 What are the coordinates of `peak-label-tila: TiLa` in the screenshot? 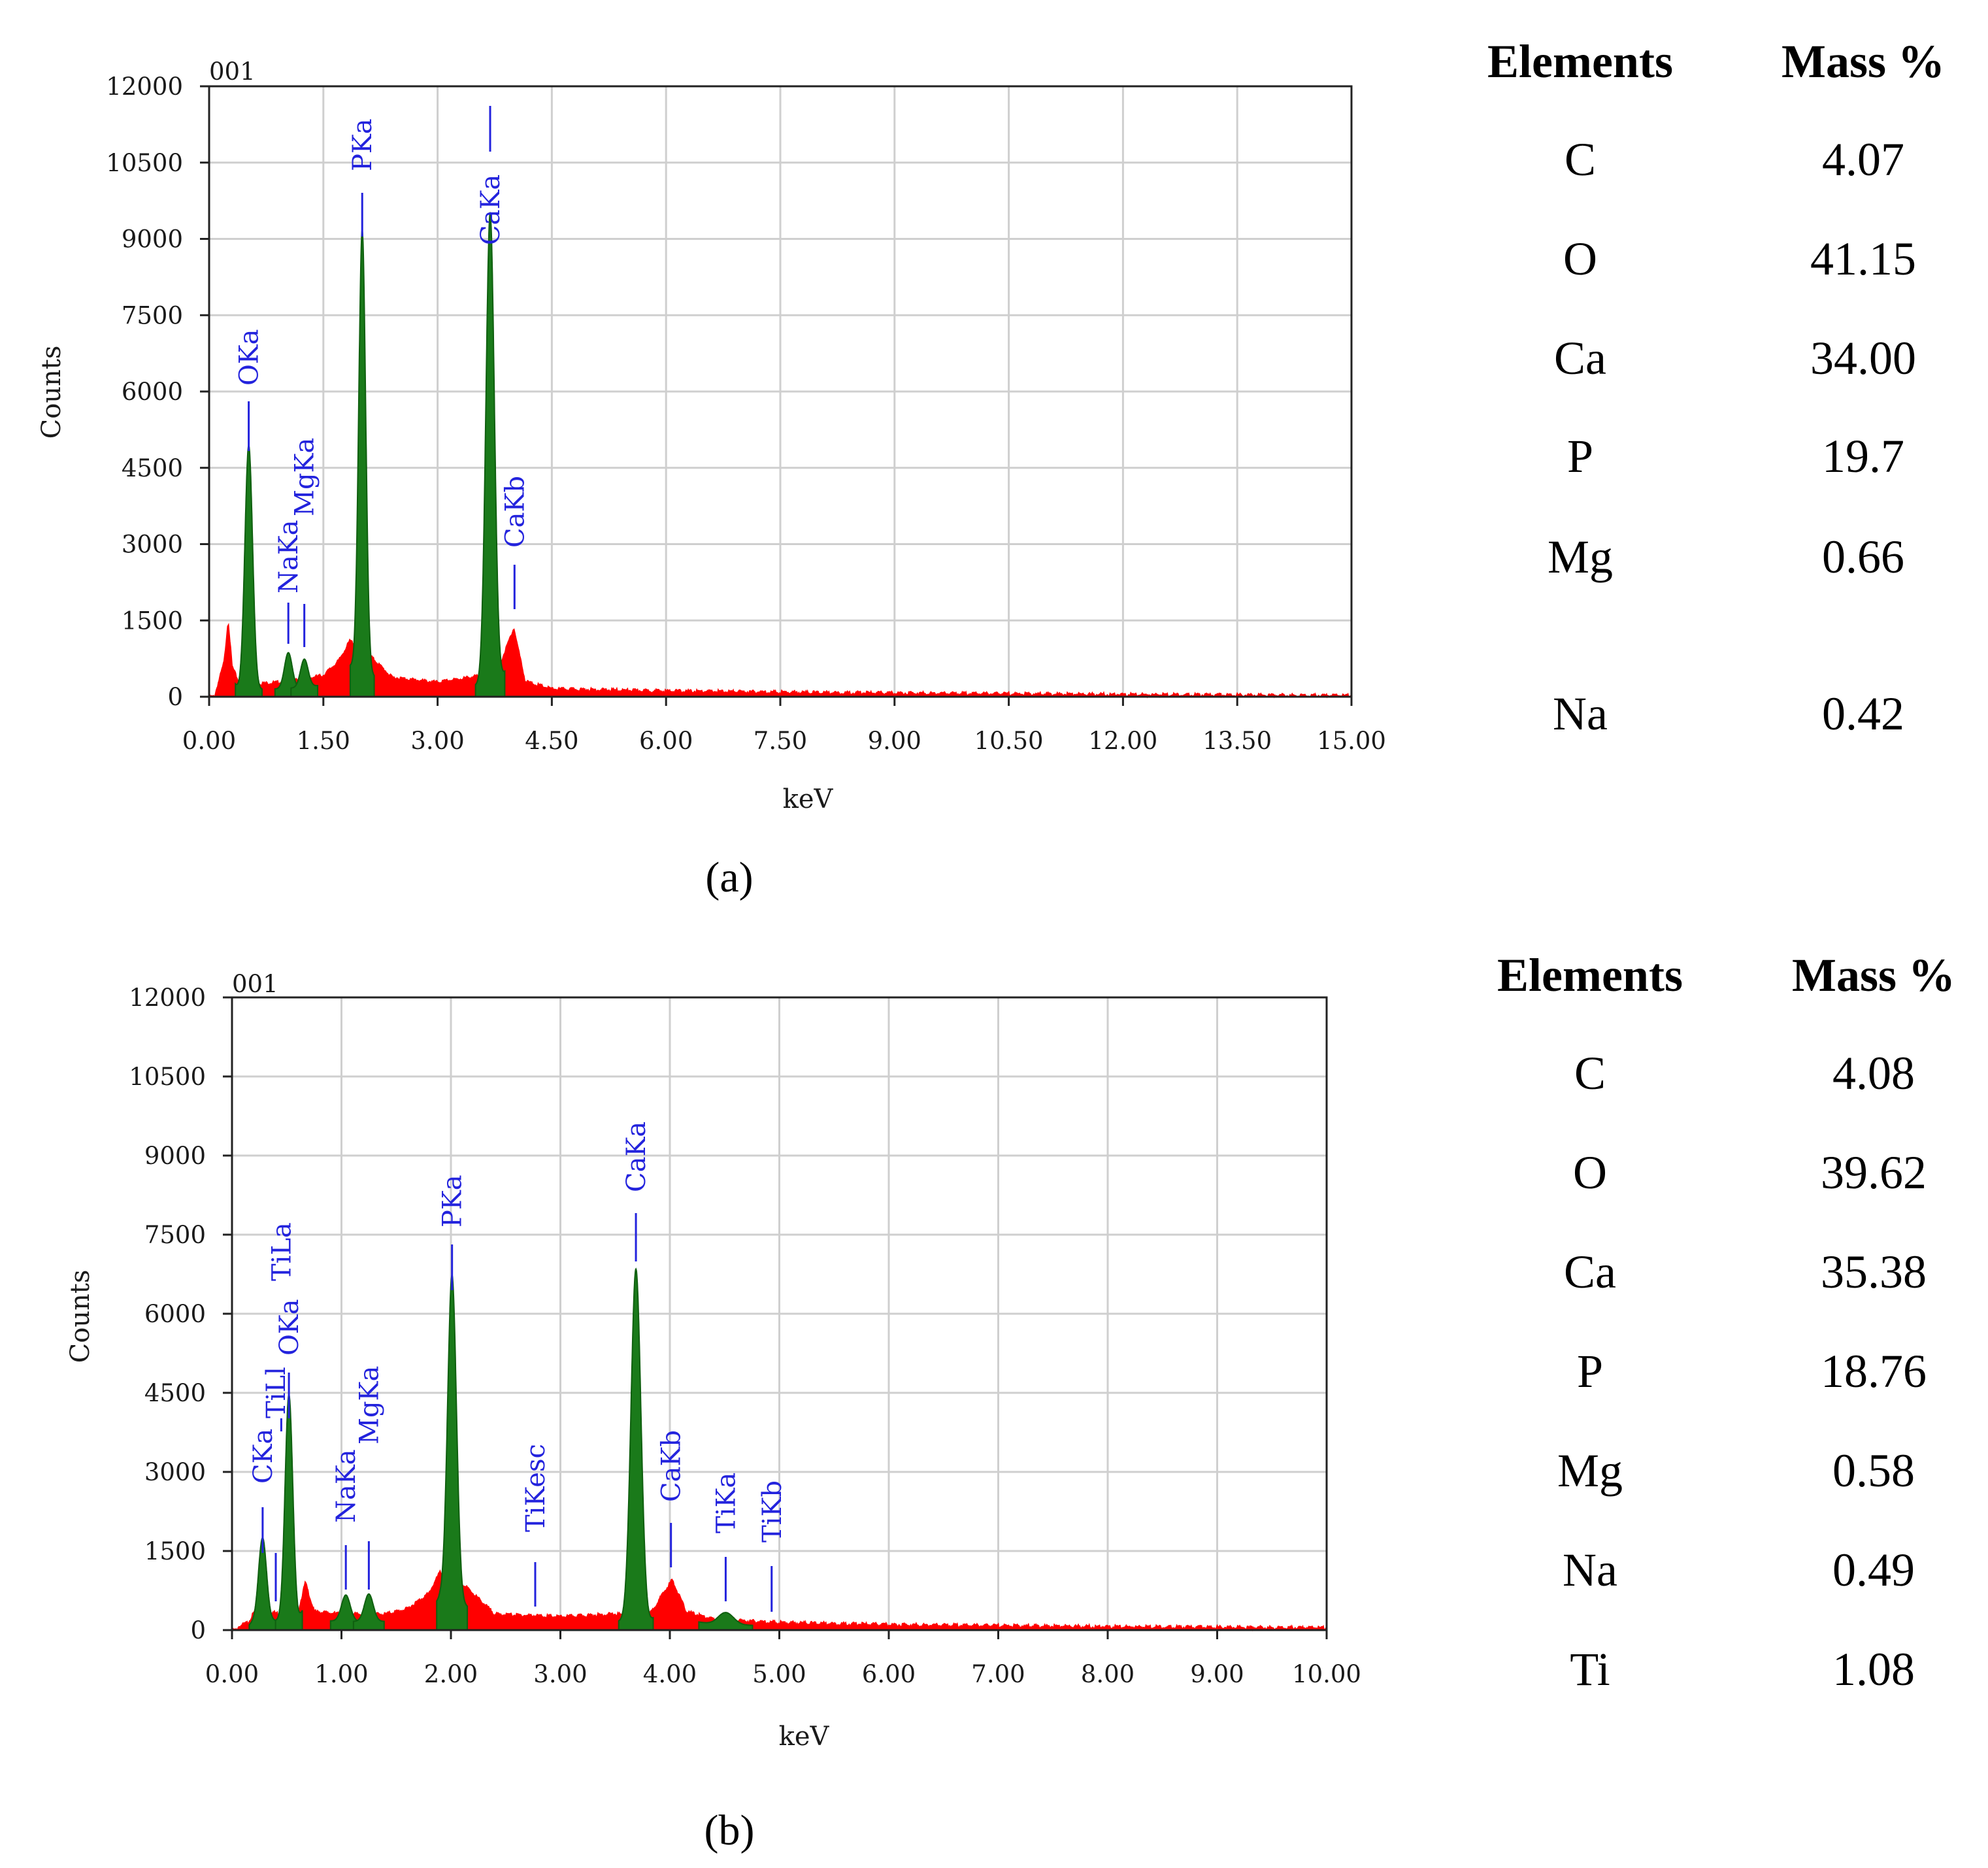 It's located at (282, 1251).